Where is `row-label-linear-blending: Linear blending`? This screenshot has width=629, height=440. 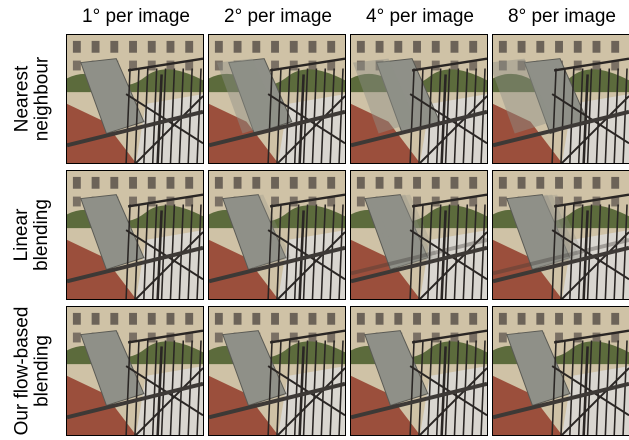
row-label-linear-blending: Linear blending is located at coordinates (32, 235).